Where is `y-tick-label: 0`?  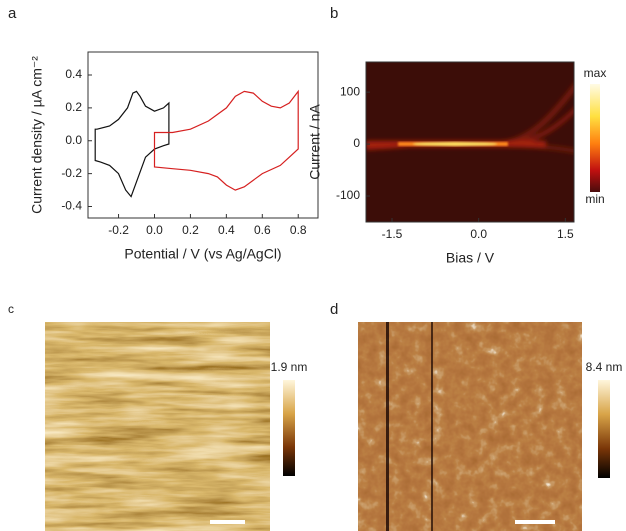 y-tick-label: 0 is located at coordinates (356, 143).